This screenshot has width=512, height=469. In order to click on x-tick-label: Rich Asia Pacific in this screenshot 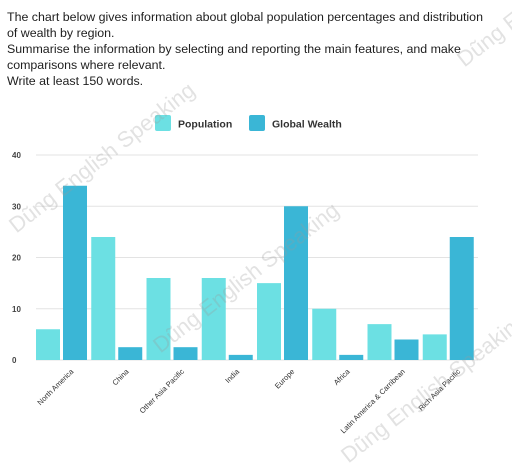, I will do `click(440, 390)`.